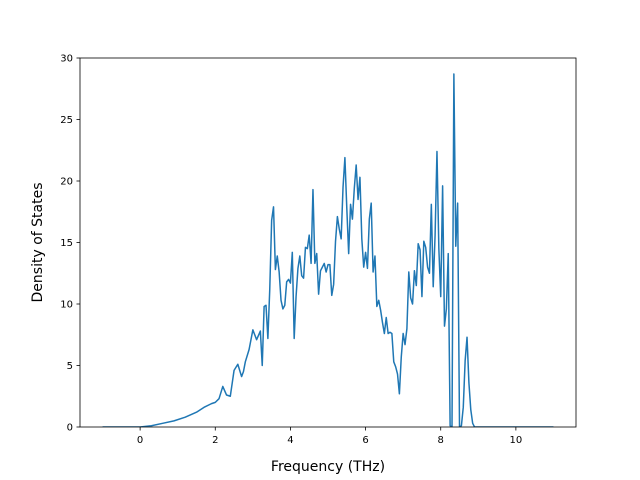 The height and width of the screenshot is (480, 640). What do you see at coordinates (70, 366) in the screenshot?
I see `y-tick-label: 5` at bounding box center [70, 366].